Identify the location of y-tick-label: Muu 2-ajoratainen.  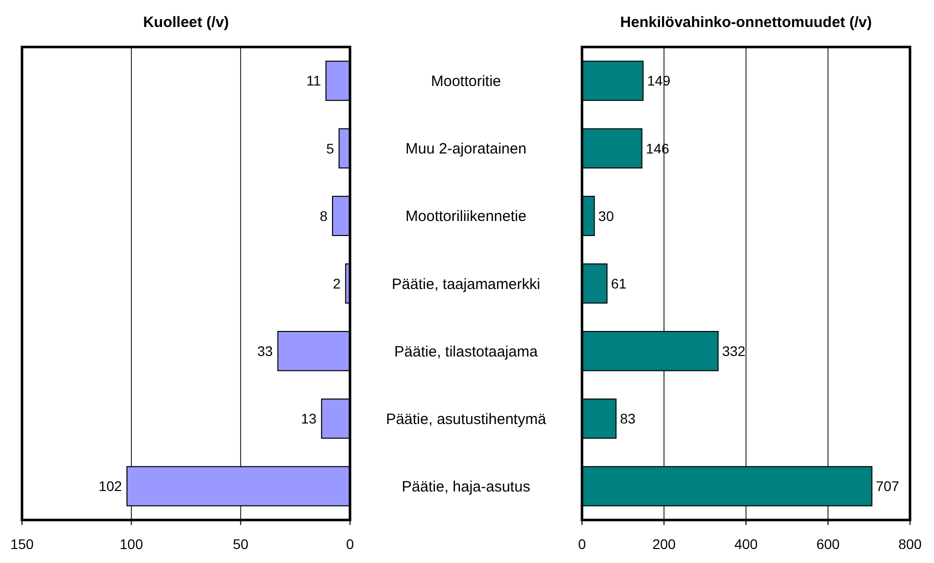
(466, 149).